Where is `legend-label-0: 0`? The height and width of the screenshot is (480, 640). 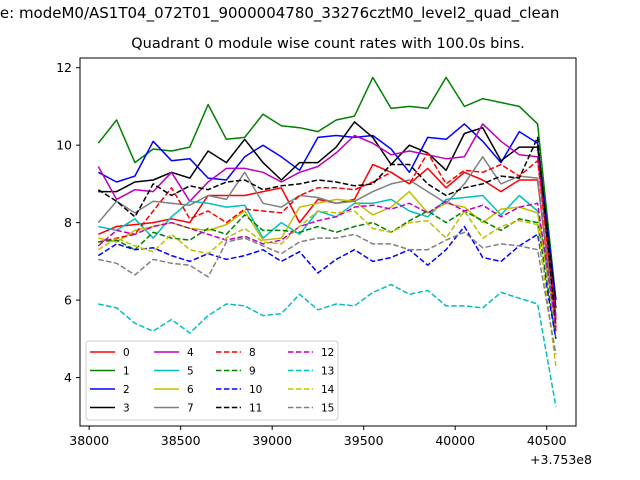 legend-label-0: 0 is located at coordinates (126, 353).